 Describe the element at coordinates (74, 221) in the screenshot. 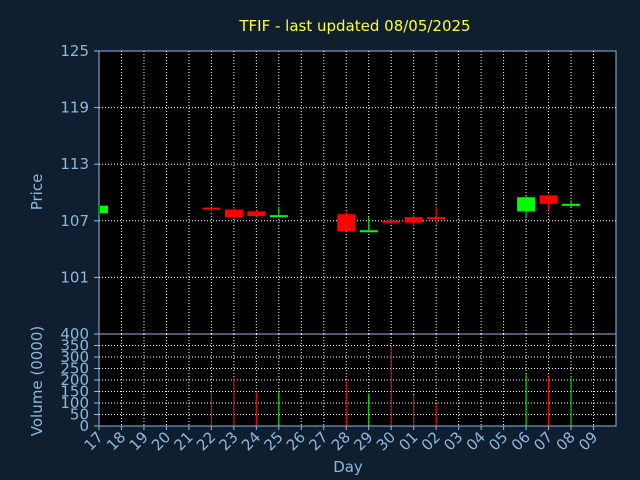

I see `price-tick-label: 107` at that location.